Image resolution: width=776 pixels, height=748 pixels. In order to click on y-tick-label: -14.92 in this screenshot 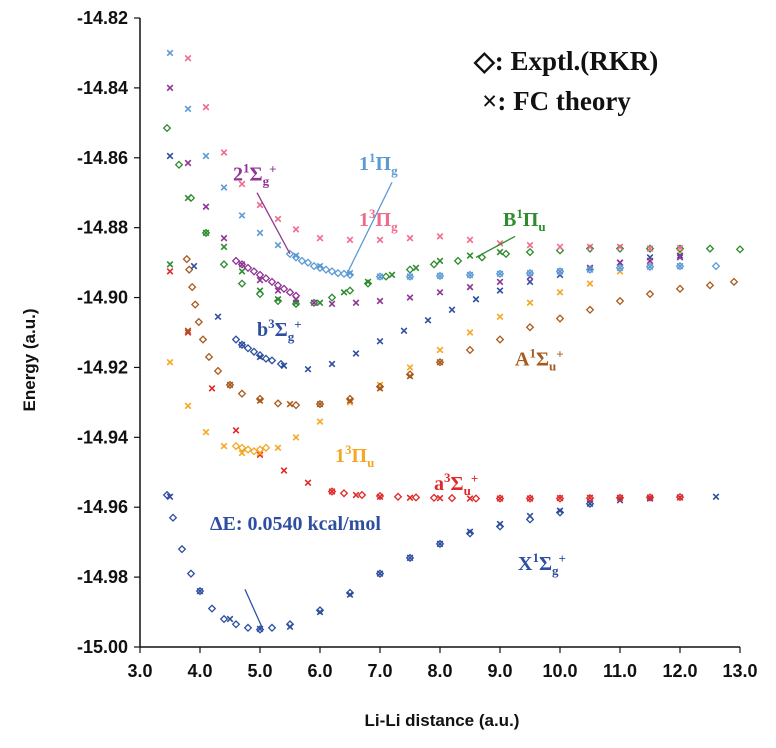, I will do `click(102, 367)`.